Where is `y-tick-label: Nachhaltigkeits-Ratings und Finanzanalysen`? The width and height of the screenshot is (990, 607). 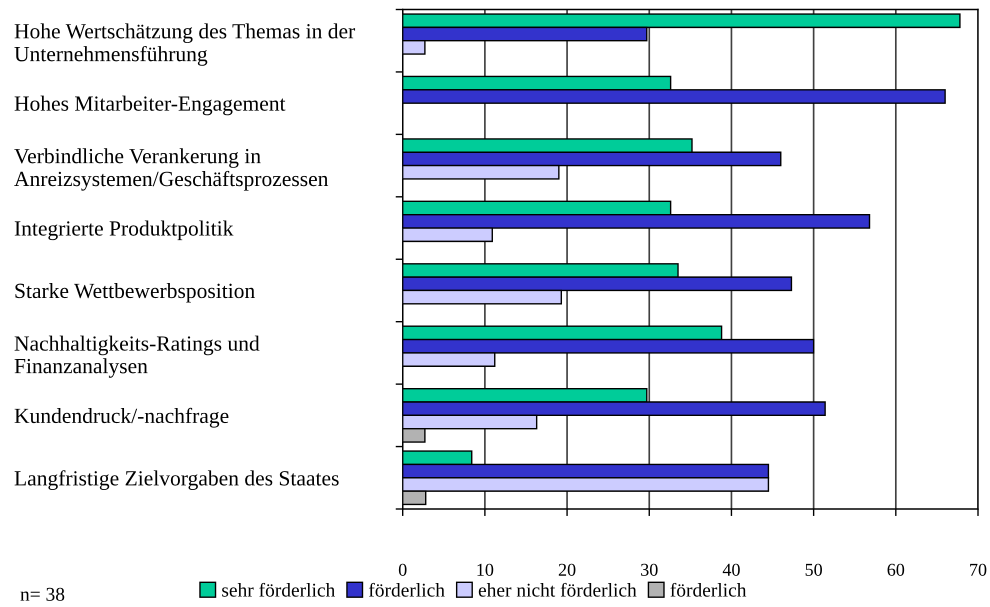 y-tick-label: Nachhaltigkeits-Ratings und Finanzanalysen is located at coordinates (137, 357).